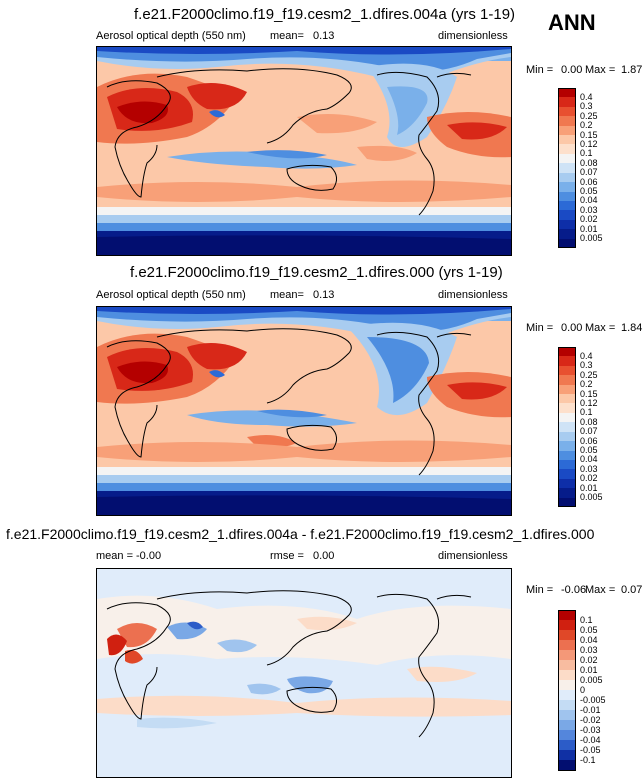 This screenshot has width=644, height=782. What do you see at coordinates (171, 36) in the screenshot?
I see `panel1-variable-label: Aerosol optical depth (550 nm)` at bounding box center [171, 36].